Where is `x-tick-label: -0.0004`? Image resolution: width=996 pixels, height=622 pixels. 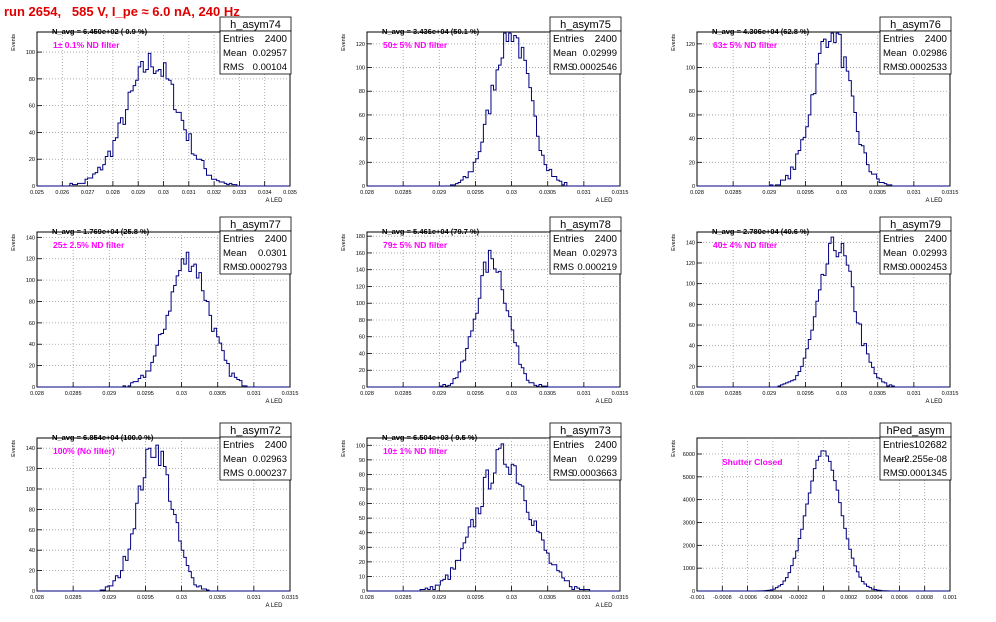
x-tick-label: -0.0004 is located at coordinates (773, 598).